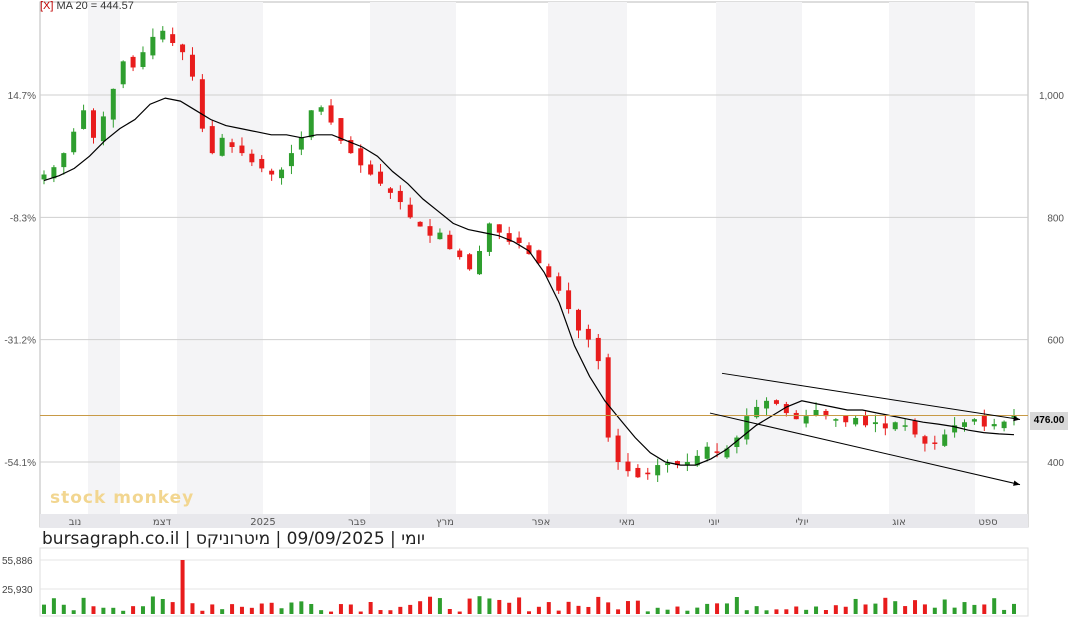  What do you see at coordinates (17, 590) in the screenshot?
I see `volume-tick: 25,930` at bounding box center [17, 590].